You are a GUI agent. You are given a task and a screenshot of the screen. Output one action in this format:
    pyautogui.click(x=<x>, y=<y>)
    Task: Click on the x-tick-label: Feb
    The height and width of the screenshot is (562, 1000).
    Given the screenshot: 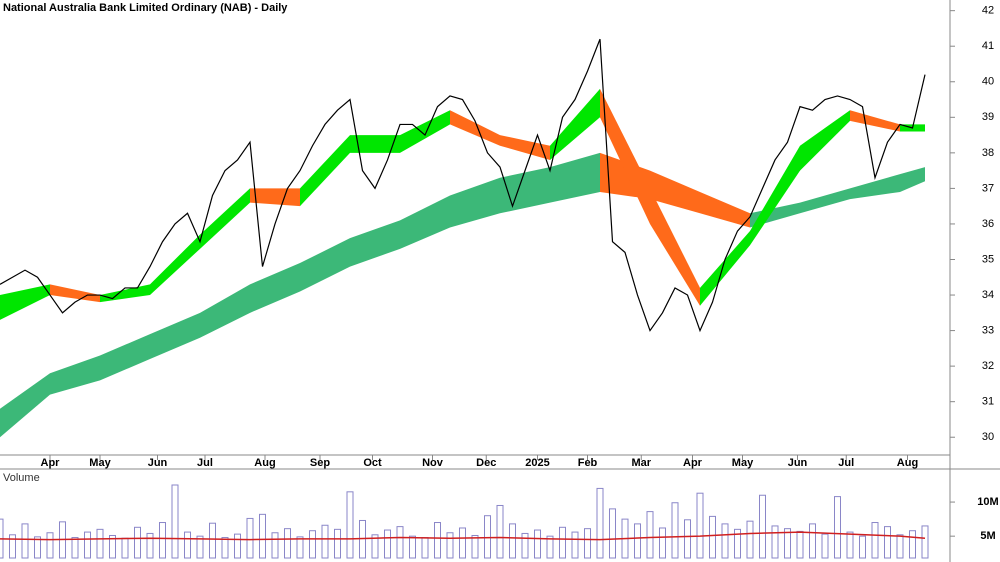 What is the action you would take?
    pyautogui.click(x=588, y=463)
    